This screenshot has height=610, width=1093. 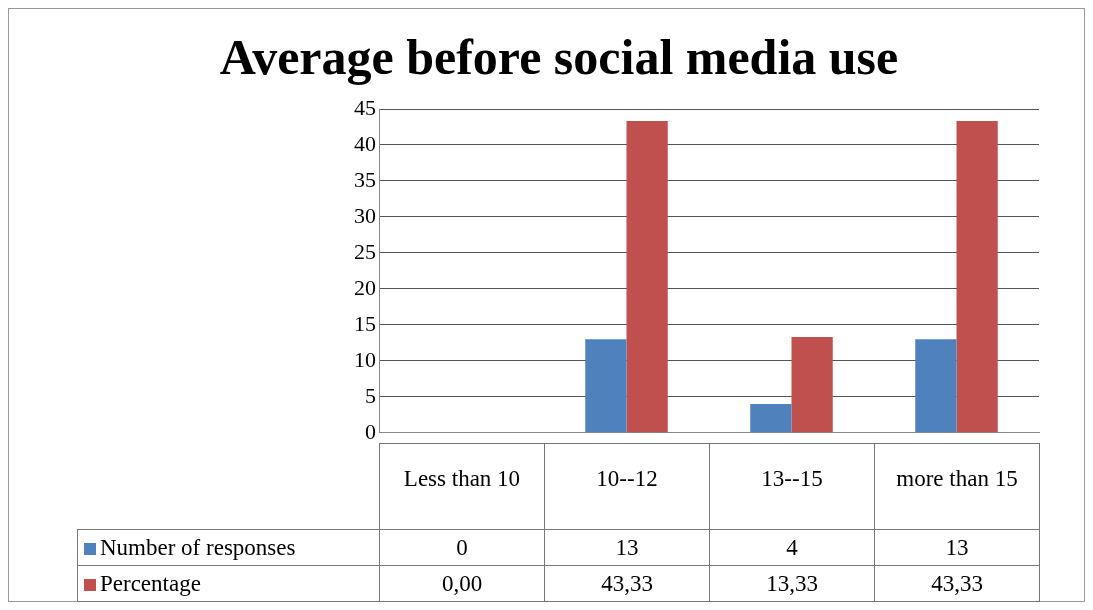 What do you see at coordinates (462, 486) in the screenshot?
I see `x-tick-label: Less than 10` at bounding box center [462, 486].